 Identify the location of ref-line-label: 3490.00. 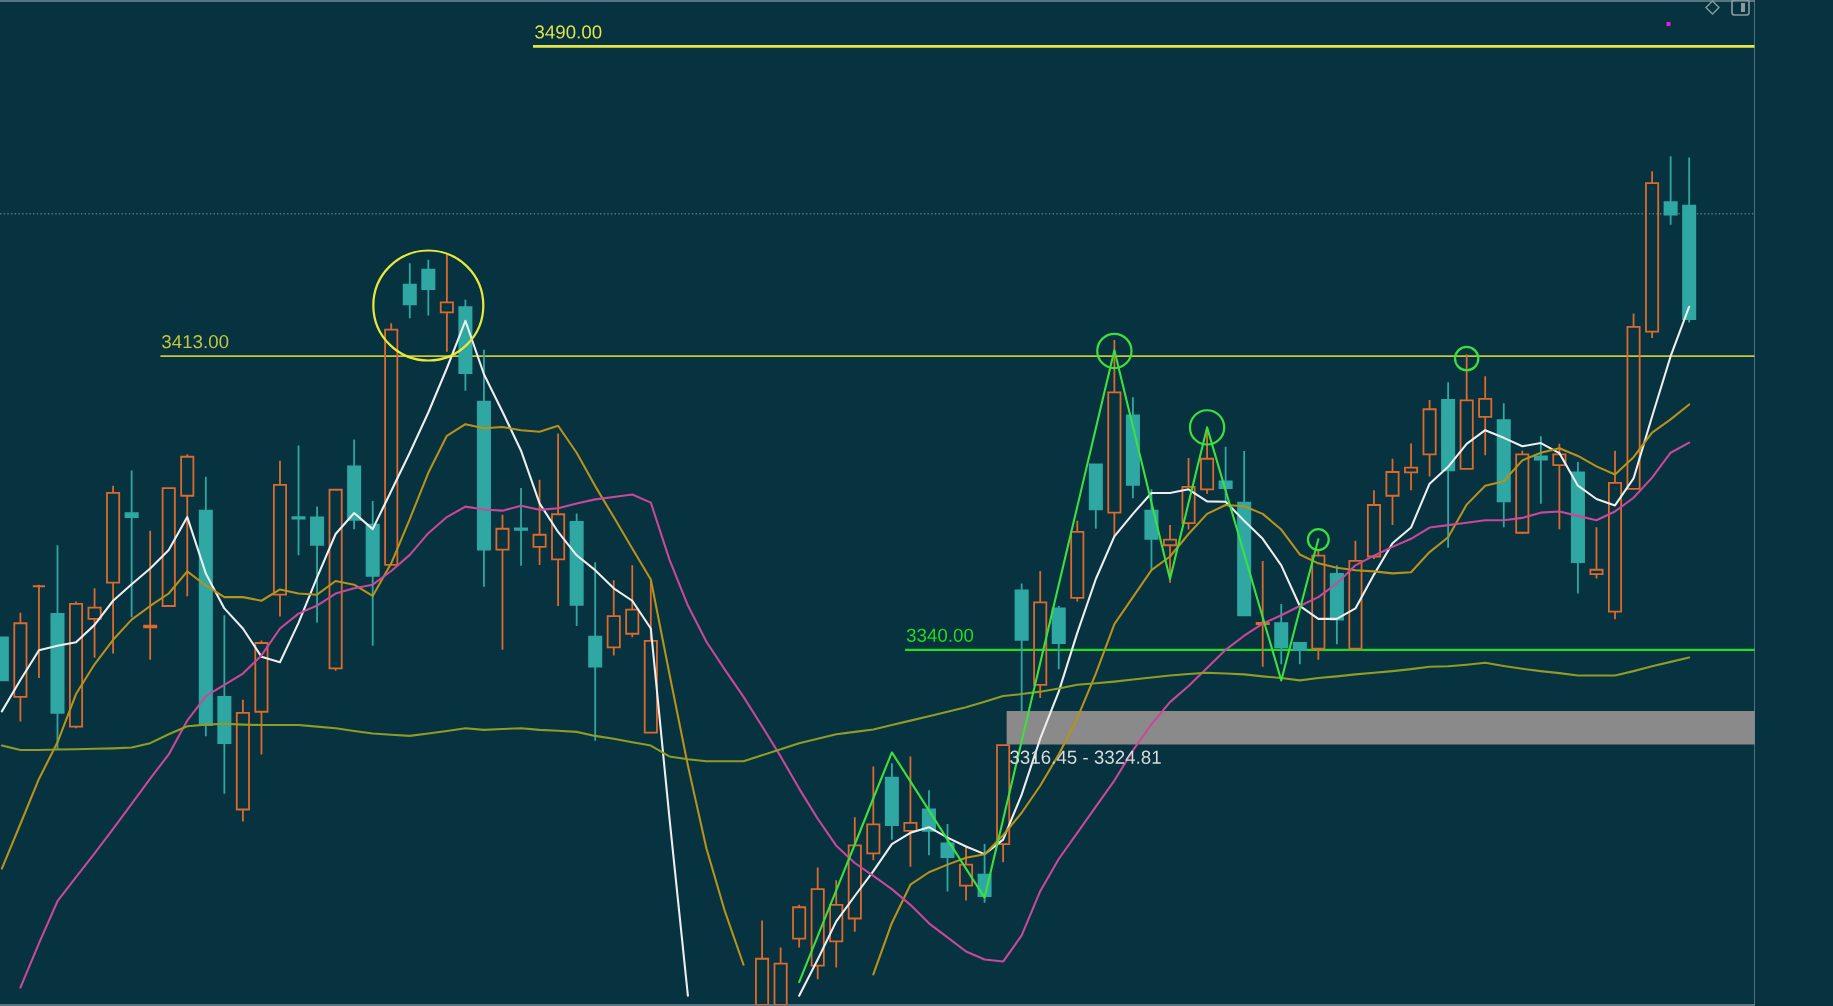
(568, 32).